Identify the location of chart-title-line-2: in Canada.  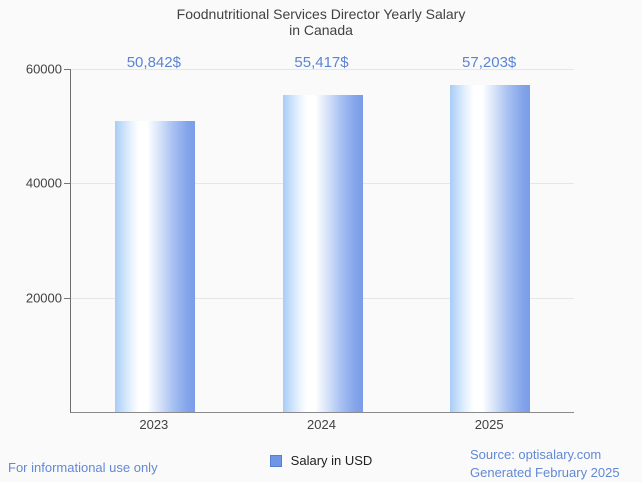
(321, 30).